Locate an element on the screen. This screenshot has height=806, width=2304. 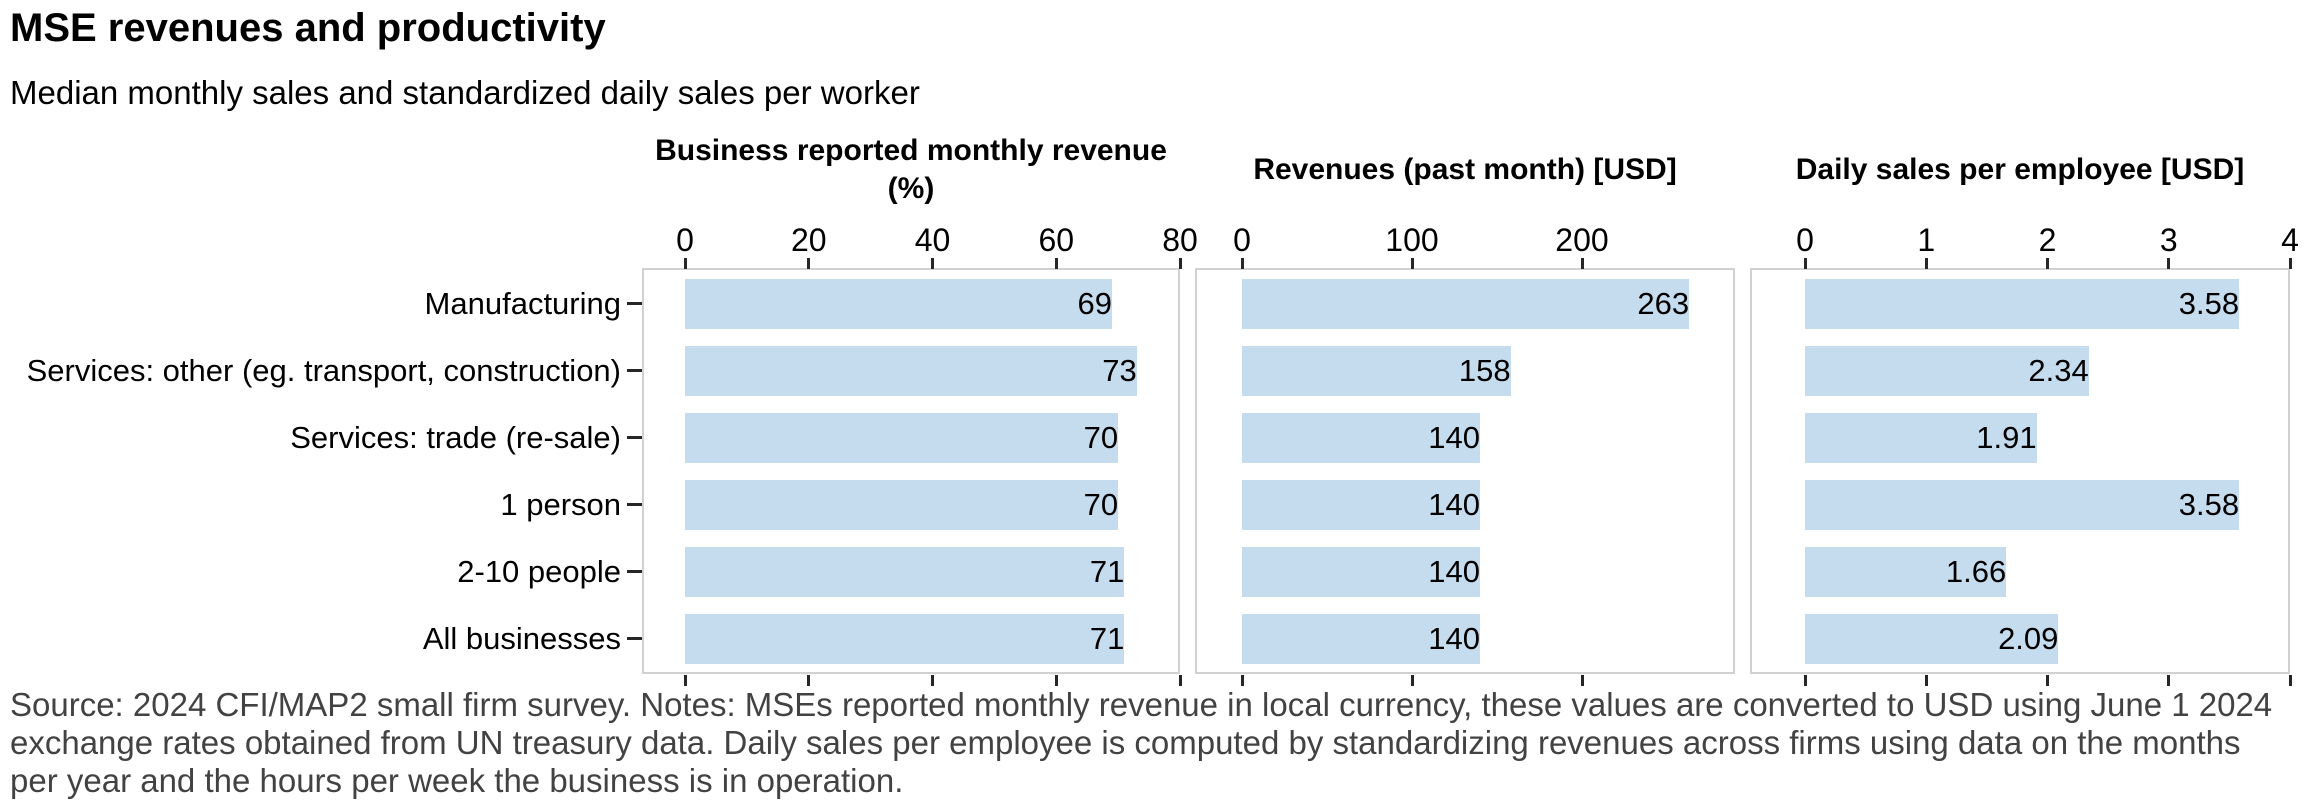
x-axis-tick-label: 1 is located at coordinates (1926, 240).